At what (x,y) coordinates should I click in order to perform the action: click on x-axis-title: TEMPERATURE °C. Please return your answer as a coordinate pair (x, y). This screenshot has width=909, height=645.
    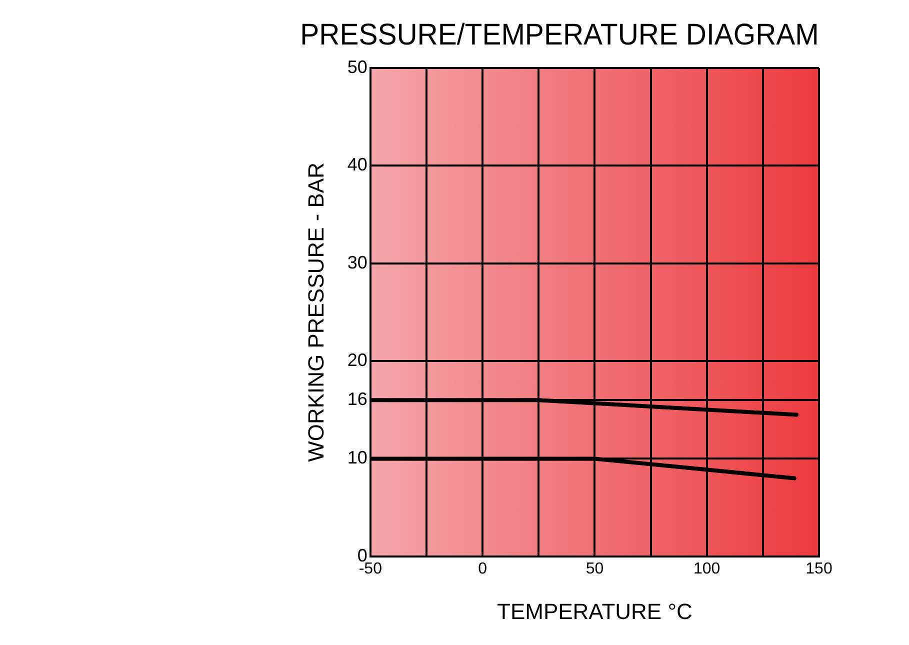
    Looking at the image, I should click on (595, 611).